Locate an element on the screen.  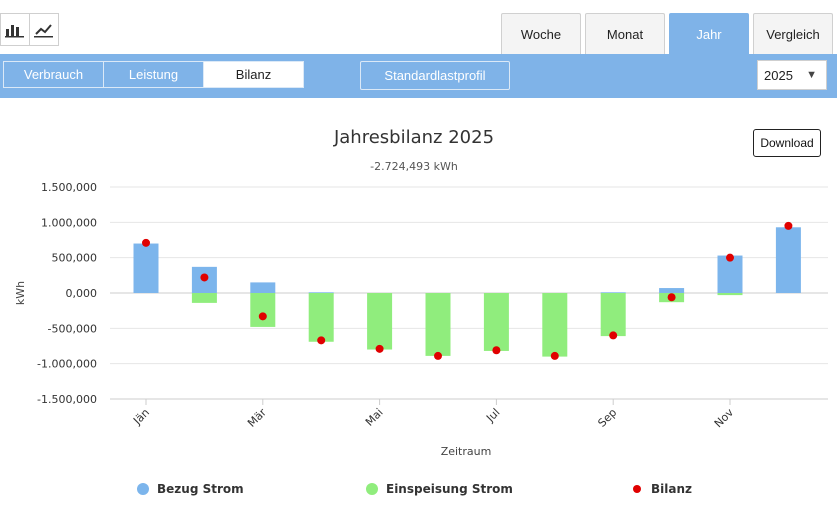
tab-jahr: Jahr is located at coordinates (709, 33).